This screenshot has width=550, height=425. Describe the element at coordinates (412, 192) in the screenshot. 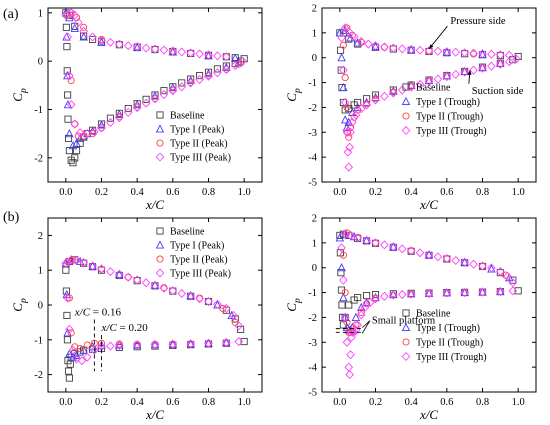

I see `x-tick-label: 0.4` at that location.